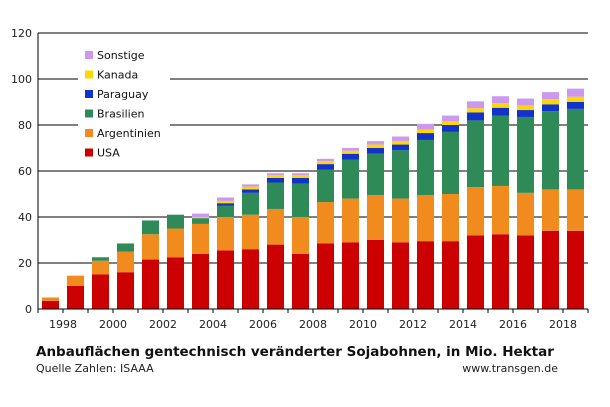  Describe the element at coordinates (375, 143) in the screenshot. I see `bar-segment-sonstige-2010` at that location.